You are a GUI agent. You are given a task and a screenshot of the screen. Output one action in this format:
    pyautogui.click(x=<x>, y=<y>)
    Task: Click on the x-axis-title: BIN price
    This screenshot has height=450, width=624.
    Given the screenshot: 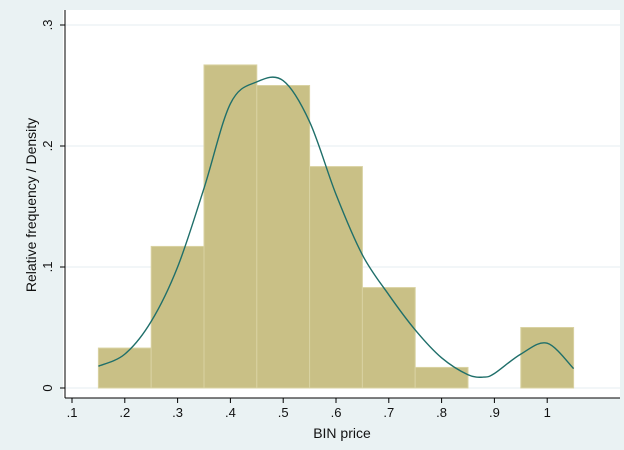 What is the action you would take?
    pyautogui.click(x=342, y=433)
    